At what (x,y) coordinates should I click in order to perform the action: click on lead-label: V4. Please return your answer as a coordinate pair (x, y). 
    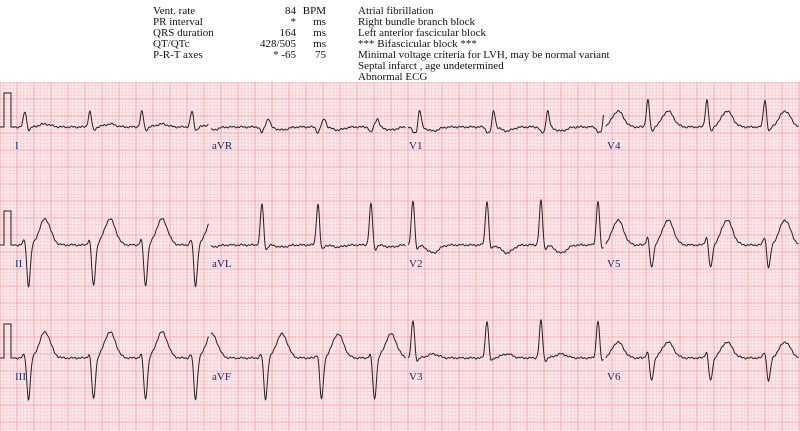
    Looking at the image, I should click on (614, 146).